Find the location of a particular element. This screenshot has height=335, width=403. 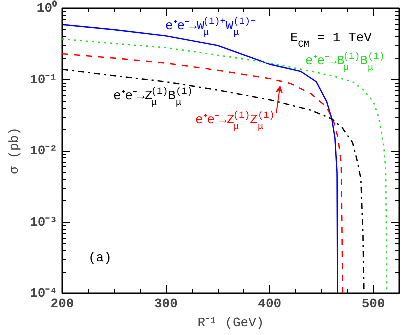

x-tick-label: 300 is located at coordinates (166, 304).